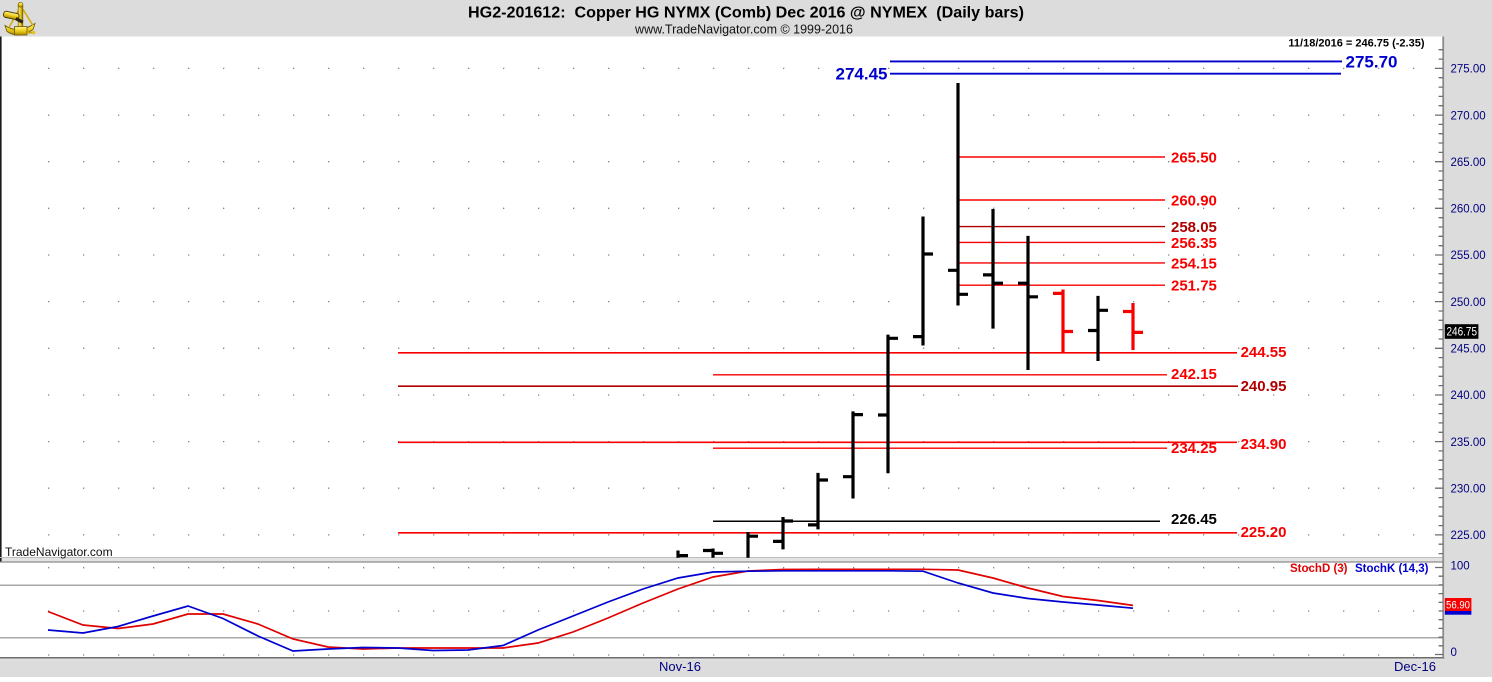 The image size is (1492, 682). What do you see at coordinates (1468, 536) in the screenshot?
I see `svg-text: 225.00` at bounding box center [1468, 536].